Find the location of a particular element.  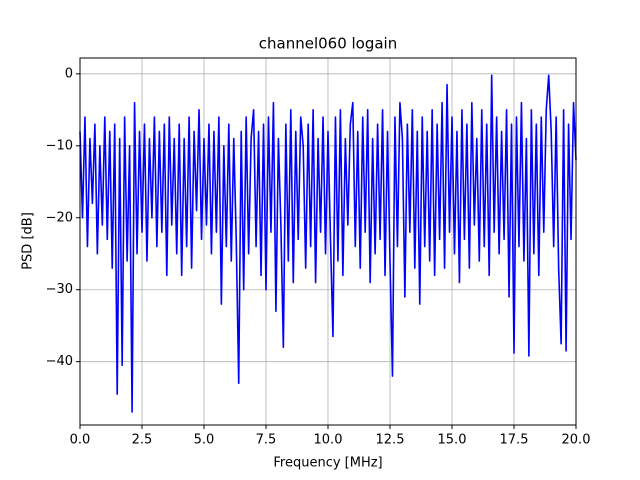

y-tick-label: −20 is located at coordinates (59, 217).